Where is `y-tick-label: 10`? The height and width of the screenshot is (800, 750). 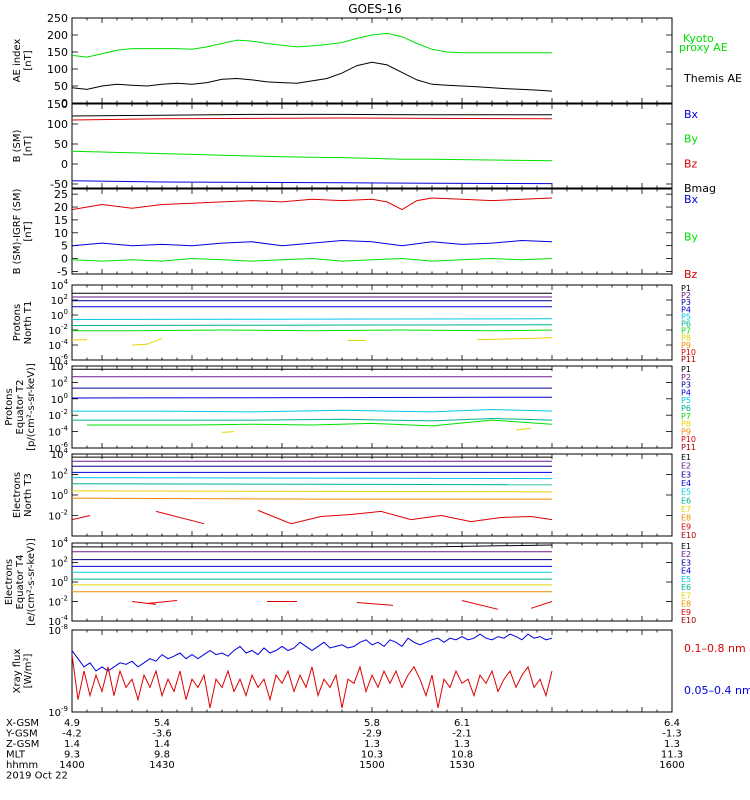 y-tick-label: 10 is located at coordinates (61, 233).